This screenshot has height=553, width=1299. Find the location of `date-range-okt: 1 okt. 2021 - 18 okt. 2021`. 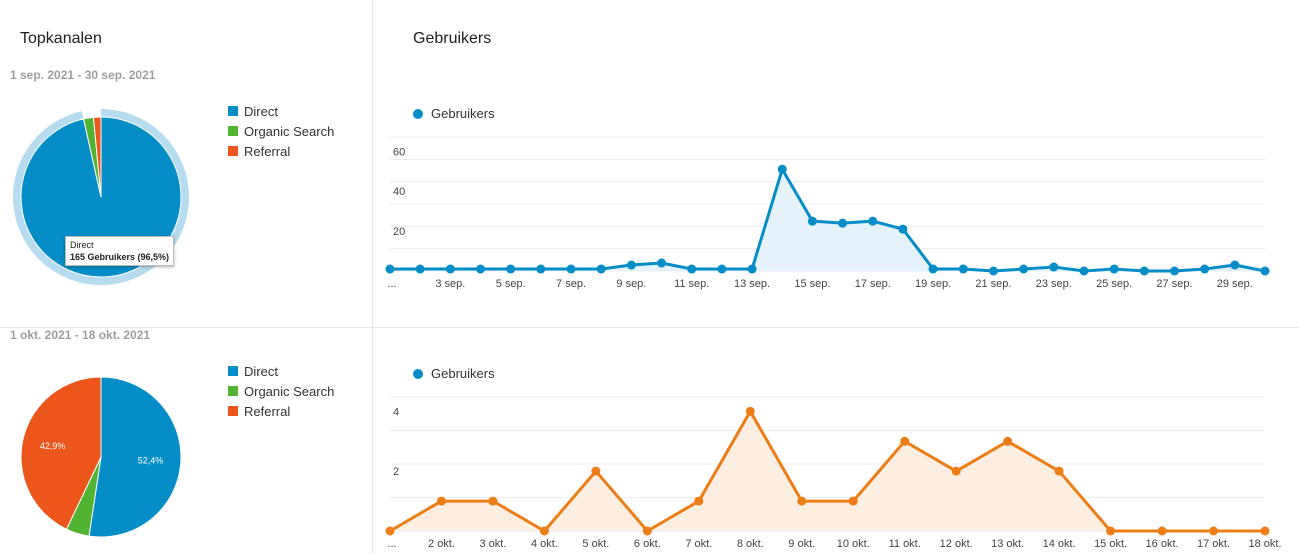

date-range-okt: 1 okt. 2021 - 18 okt. 2021 is located at coordinates (80, 335).